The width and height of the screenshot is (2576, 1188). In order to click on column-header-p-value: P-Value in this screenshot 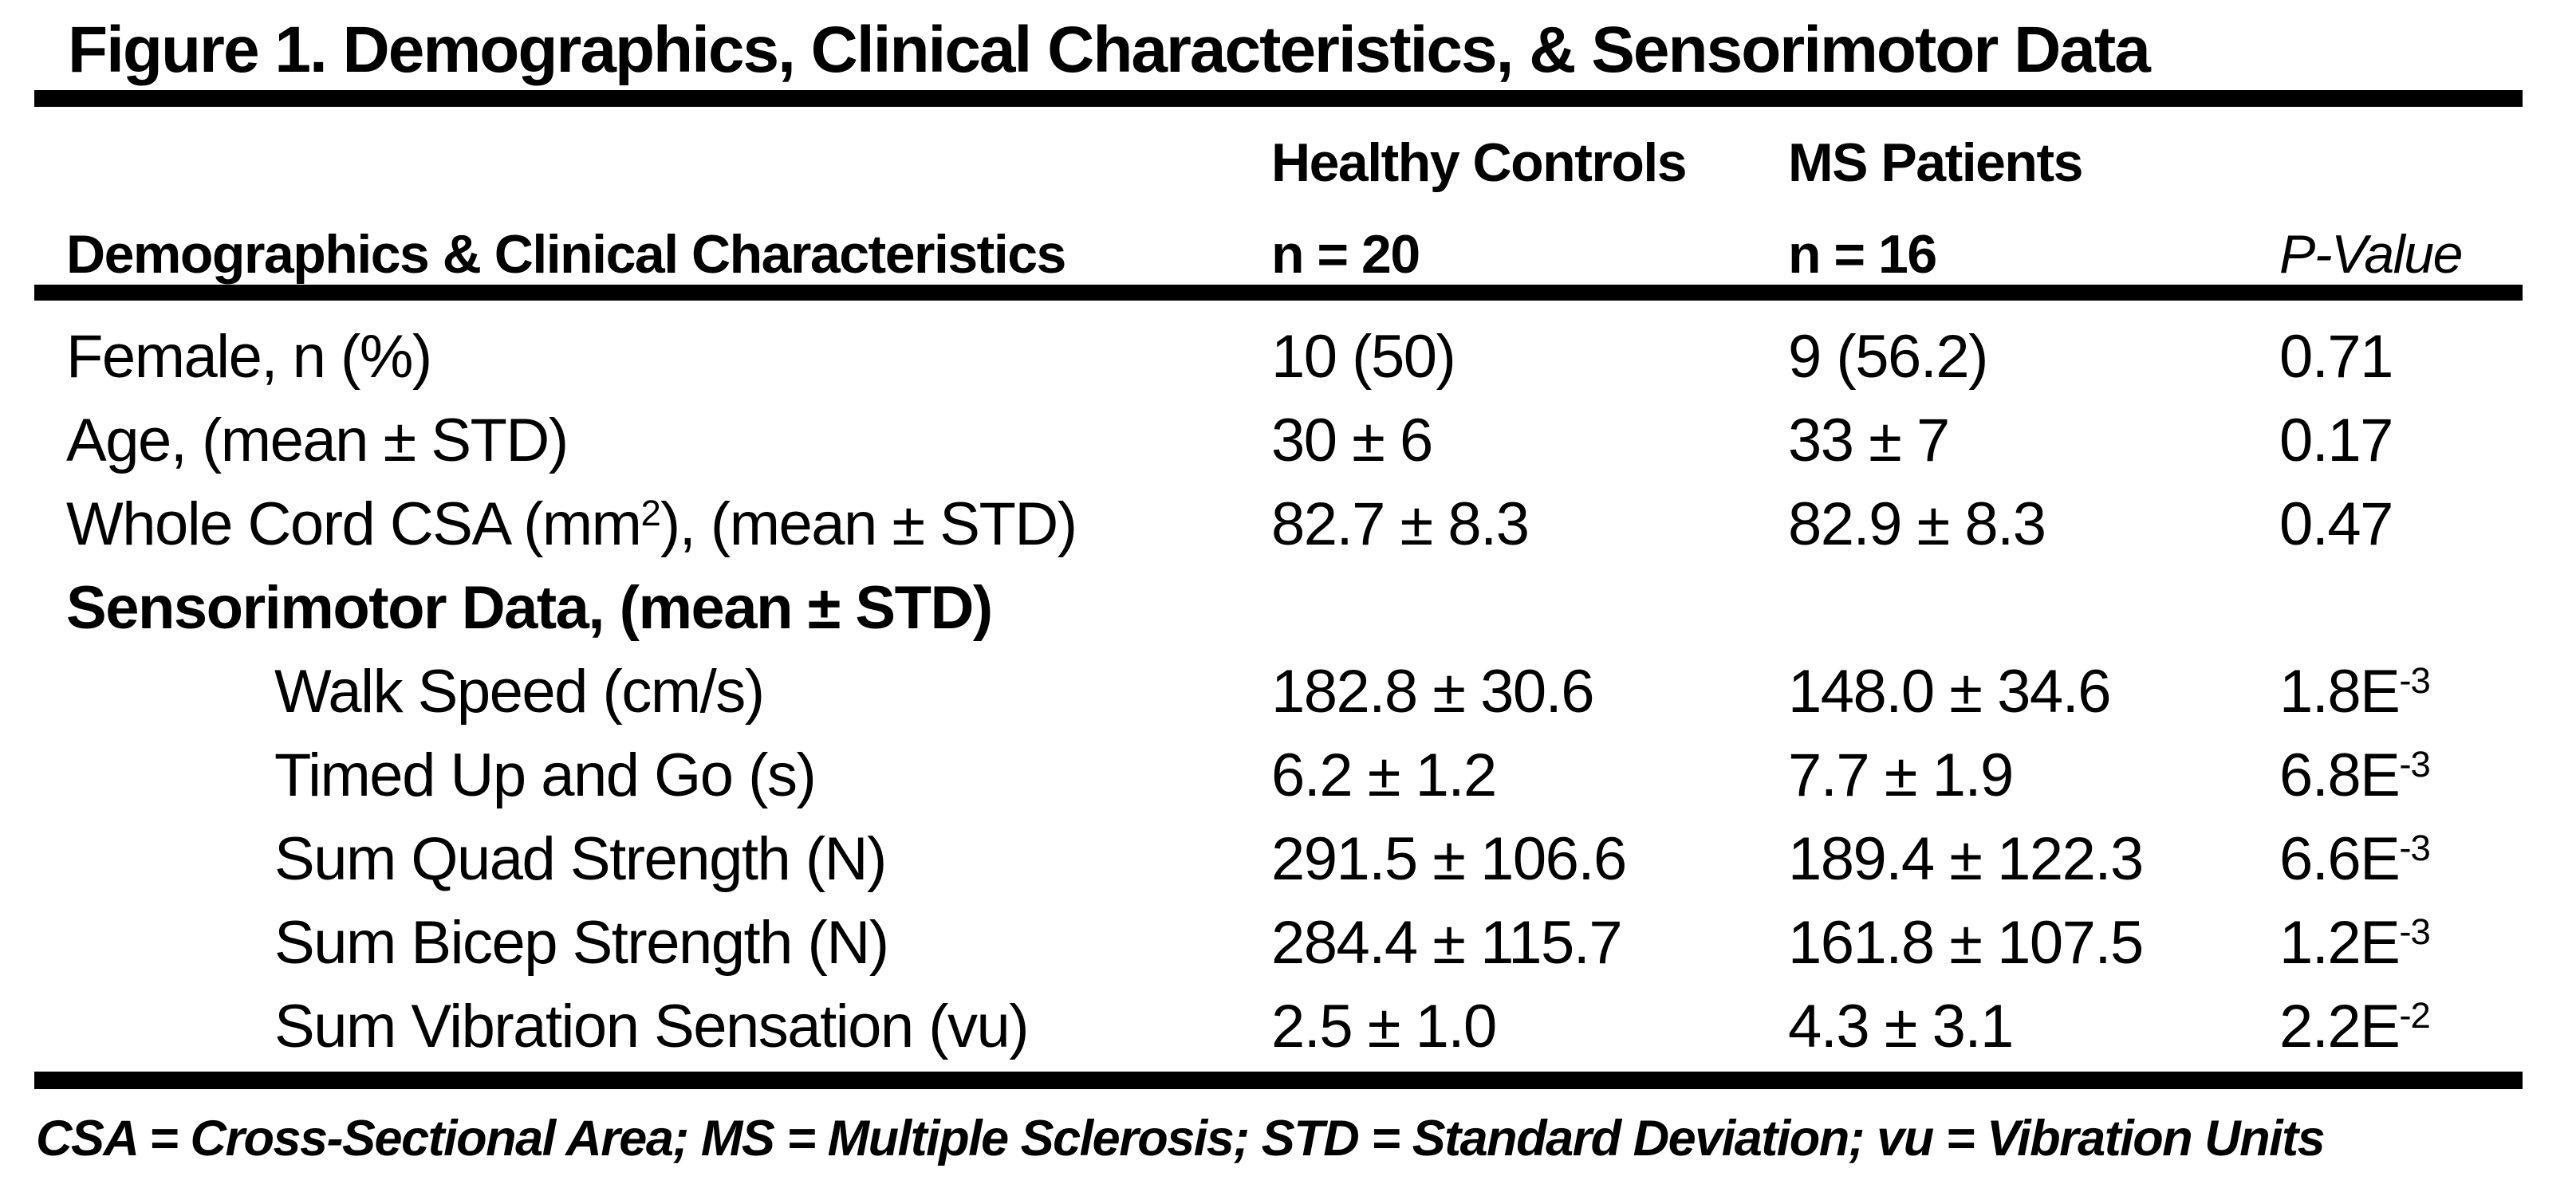, I will do `click(2371, 254)`.